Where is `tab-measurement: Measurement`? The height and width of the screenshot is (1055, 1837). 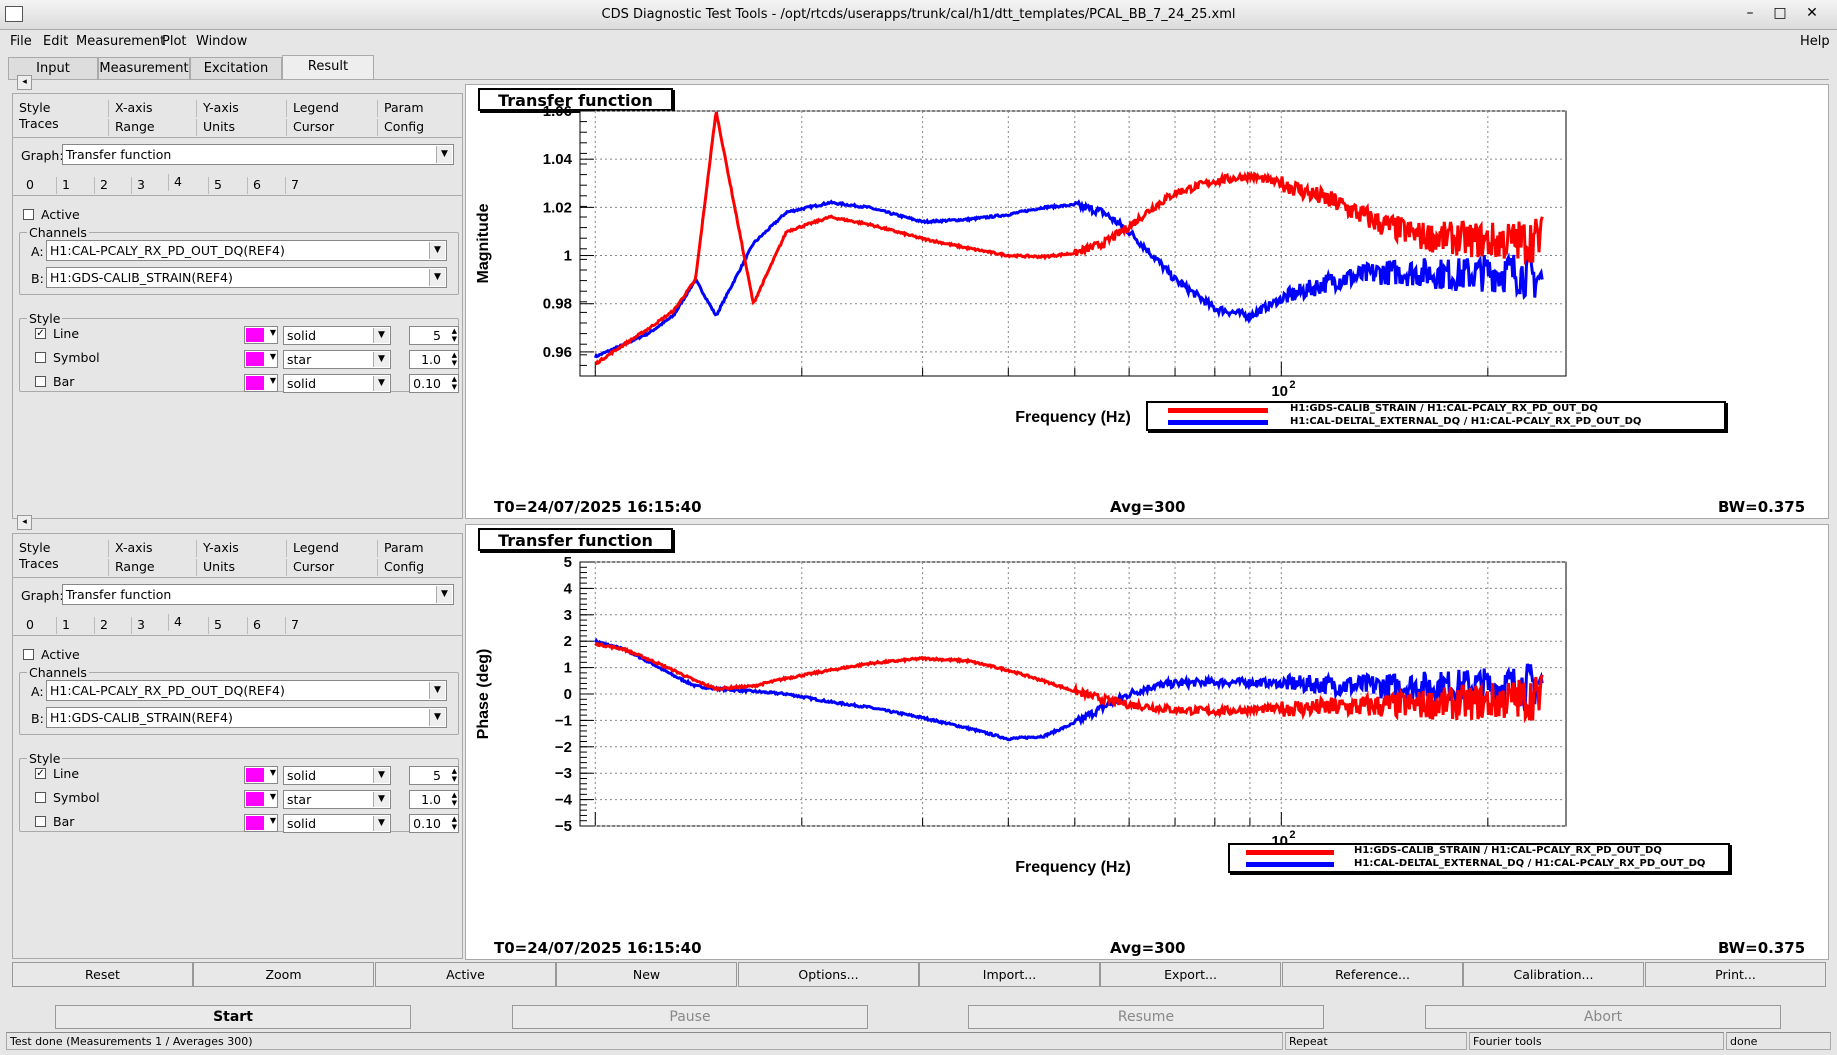 tab-measurement: Measurement is located at coordinates (144, 68).